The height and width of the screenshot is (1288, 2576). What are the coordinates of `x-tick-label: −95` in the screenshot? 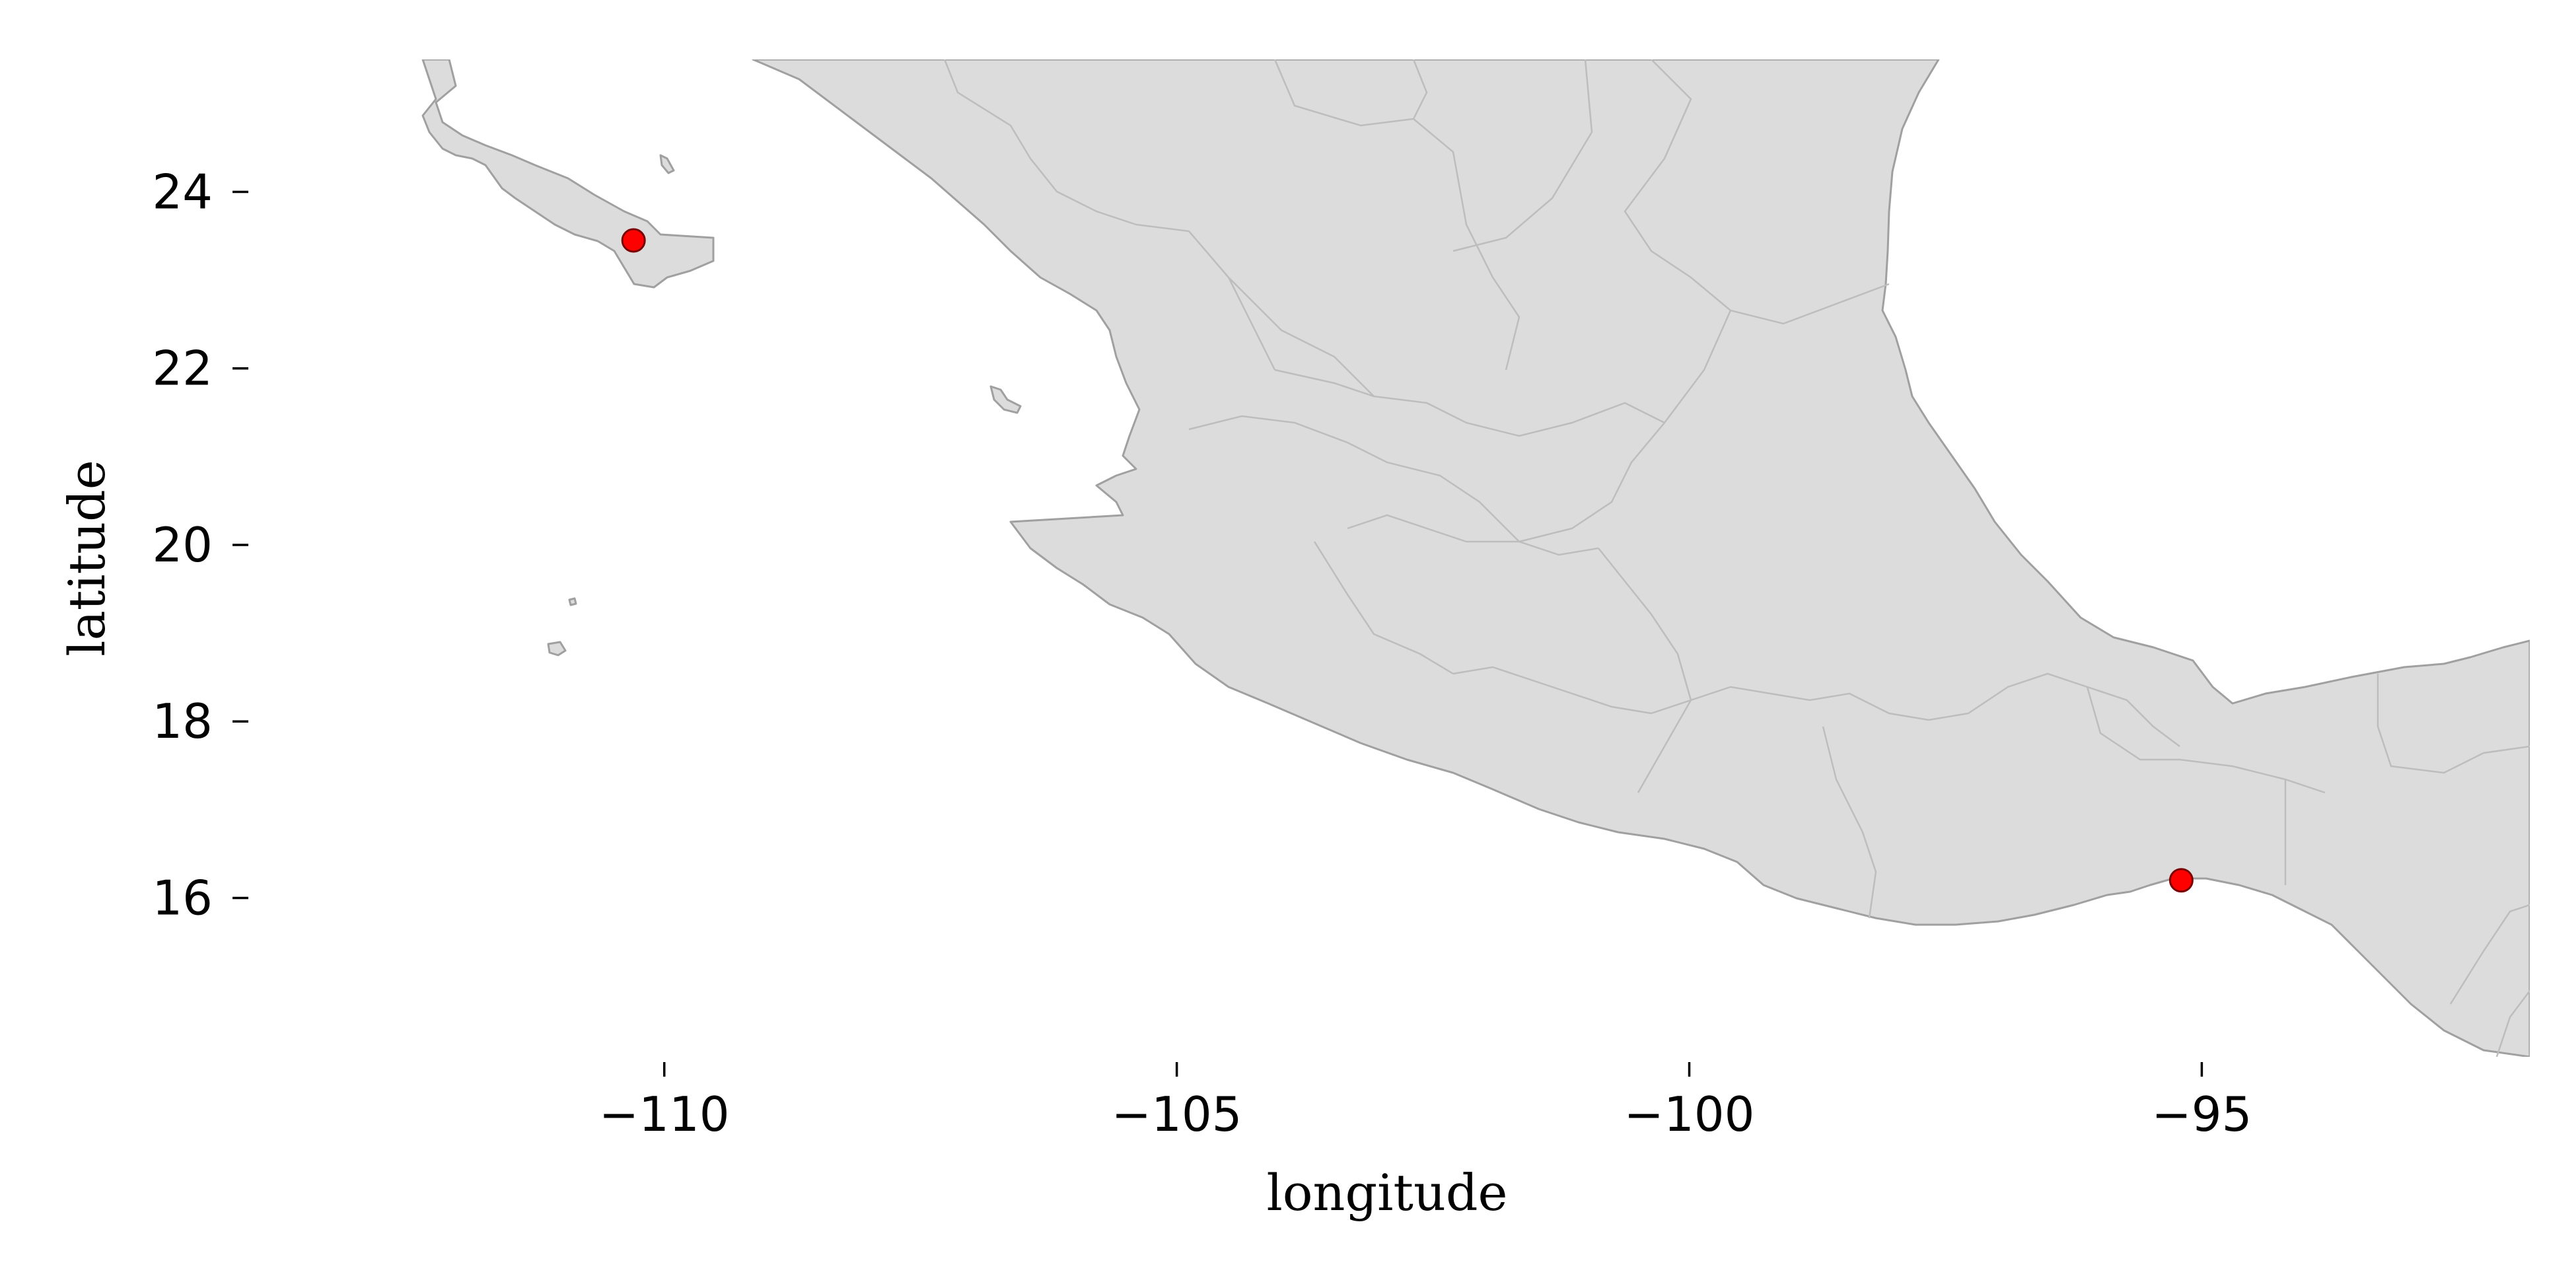 It's located at (2201, 1115).